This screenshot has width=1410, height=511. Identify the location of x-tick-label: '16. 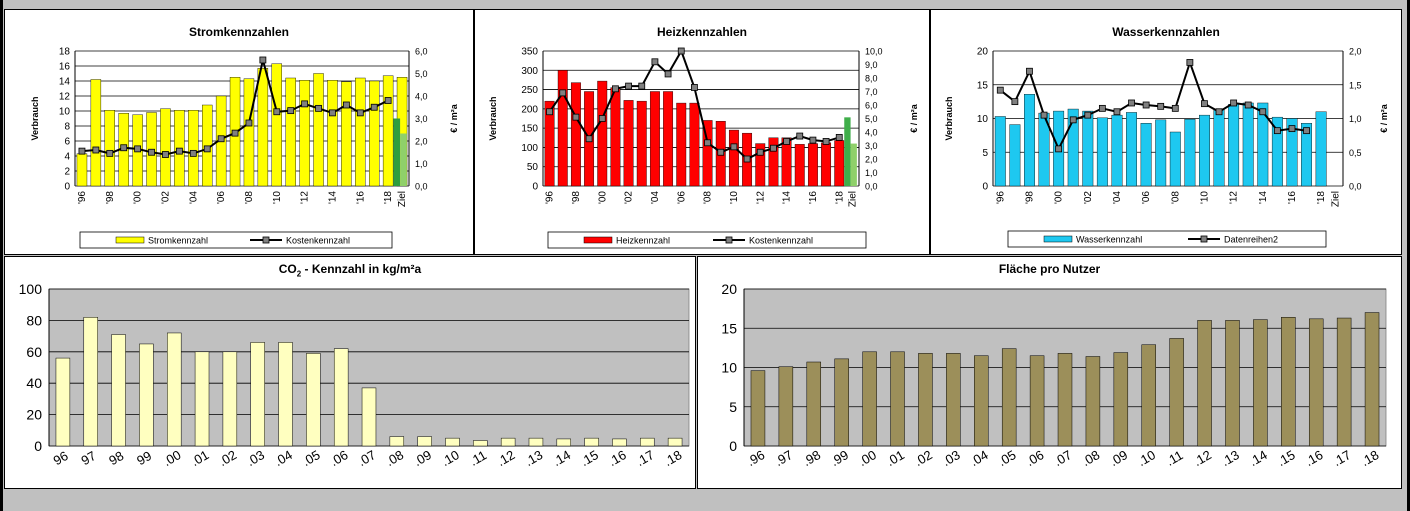
(1292, 197).